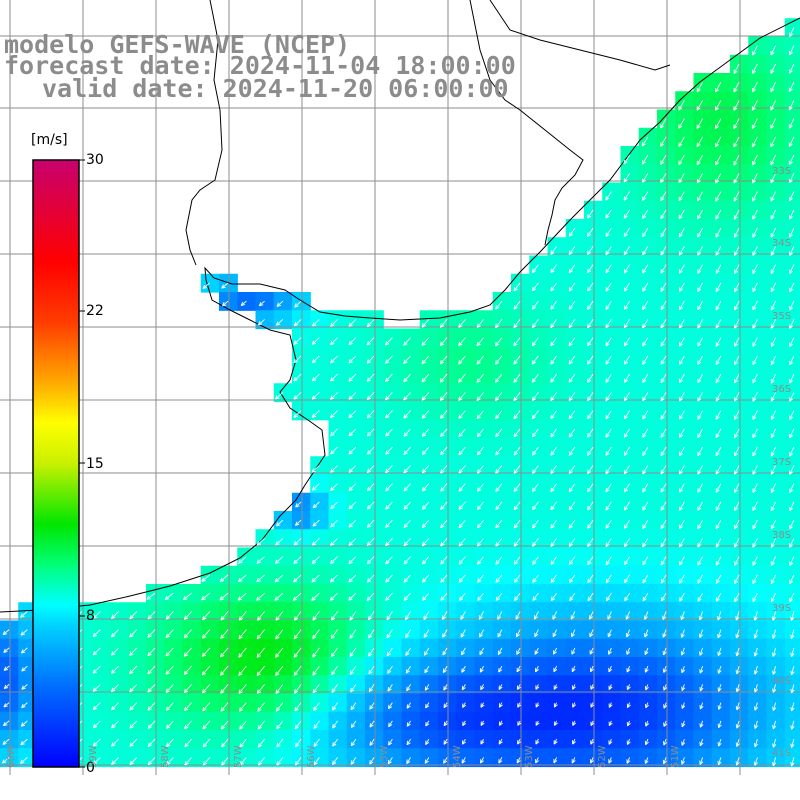  What do you see at coordinates (529, 756) in the screenshot?
I see `longitude-label: 53W` at bounding box center [529, 756].